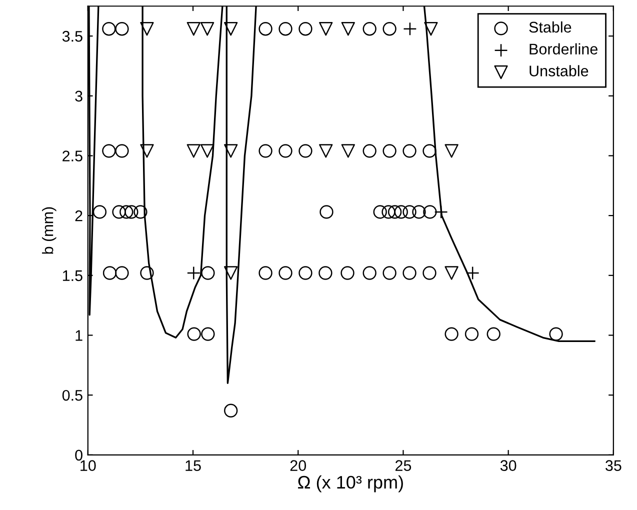  Describe the element at coordinates (508, 466) in the screenshot. I see `x-tick-label: 30` at that location.